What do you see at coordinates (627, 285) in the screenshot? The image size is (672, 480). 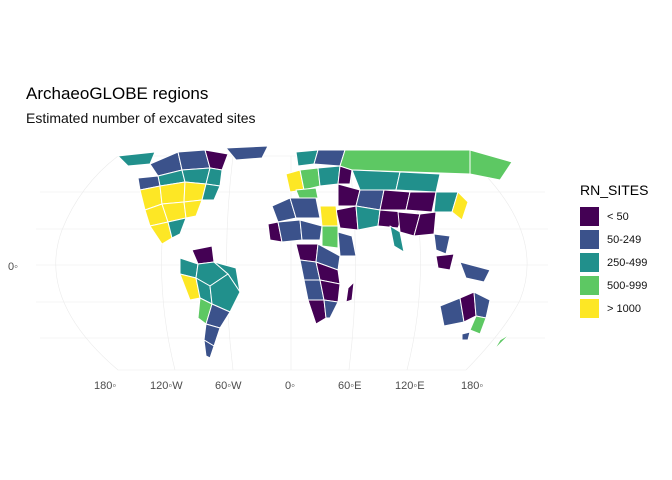 I see `legend-label: 500-999` at bounding box center [627, 285].